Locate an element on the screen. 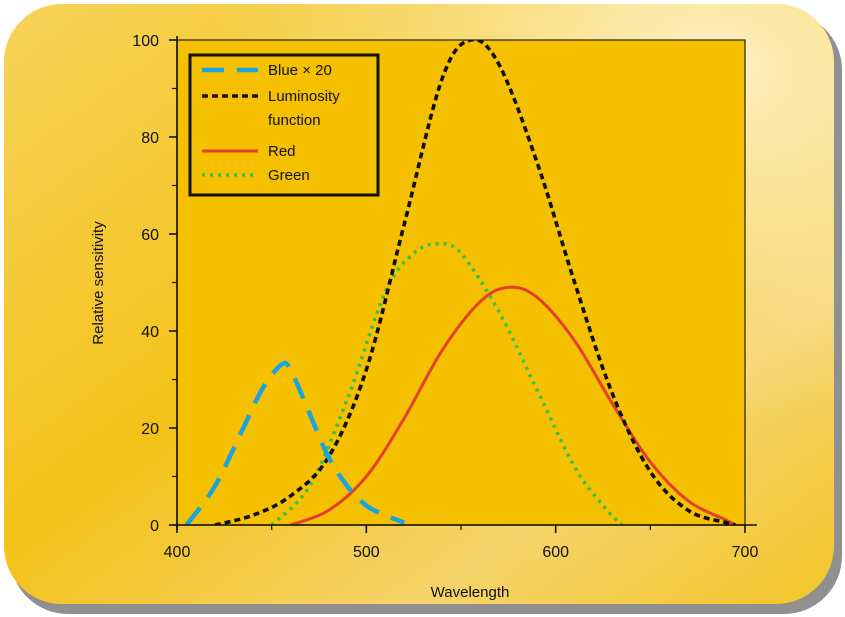 This screenshot has width=845, height=617. y-tick-label: 80 is located at coordinates (150, 138).